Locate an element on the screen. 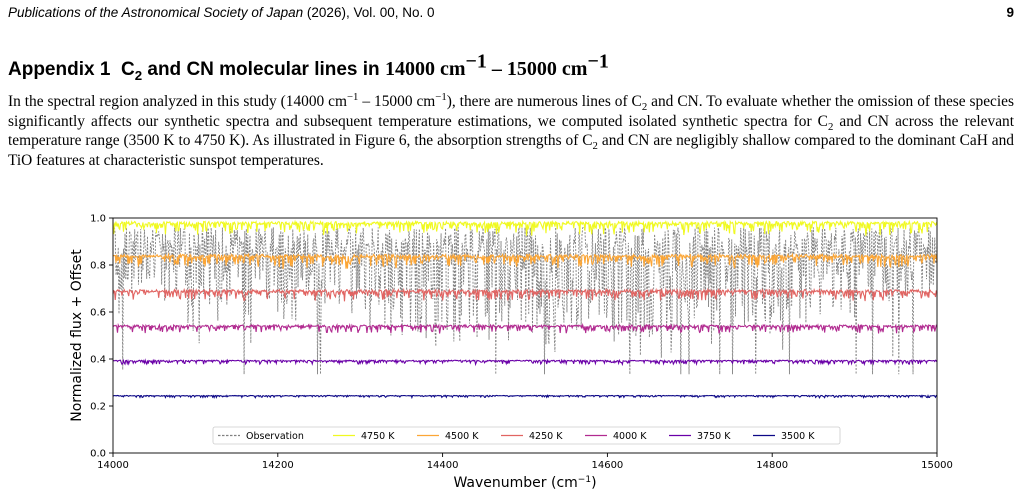  appendix-range-sup-b: −1 is located at coordinates (598, 61).